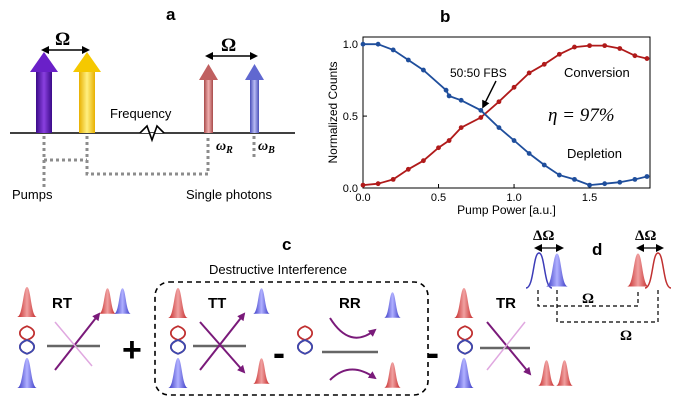 Image resolution: width=681 pixels, height=398 pixels. Describe the element at coordinates (152, 133) in the screenshot. I see `axis-break` at that location.